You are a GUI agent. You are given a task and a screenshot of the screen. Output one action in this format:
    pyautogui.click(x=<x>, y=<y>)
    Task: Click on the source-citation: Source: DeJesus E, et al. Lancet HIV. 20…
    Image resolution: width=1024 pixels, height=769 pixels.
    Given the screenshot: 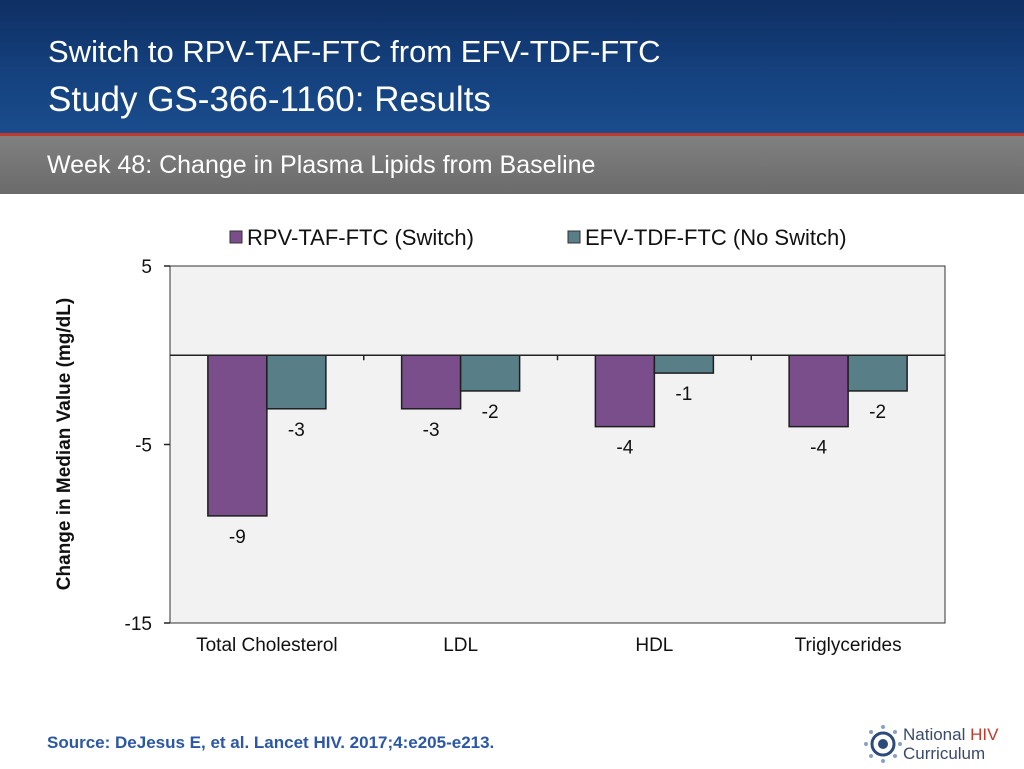 What is the action you would take?
    pyautogui.click(x=271, y=742)
    